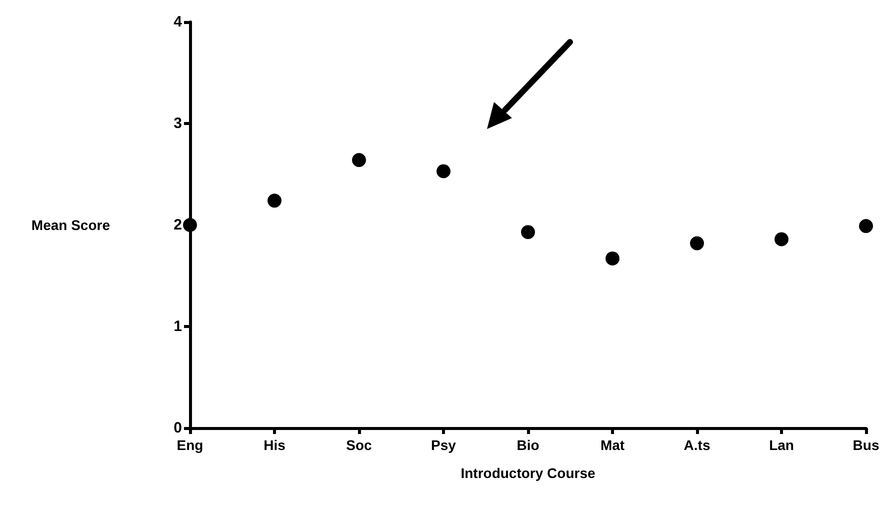 The height and width of the screenshot is (506, 888). I want to click on x-tick-label: Lan, so click(781, 445).